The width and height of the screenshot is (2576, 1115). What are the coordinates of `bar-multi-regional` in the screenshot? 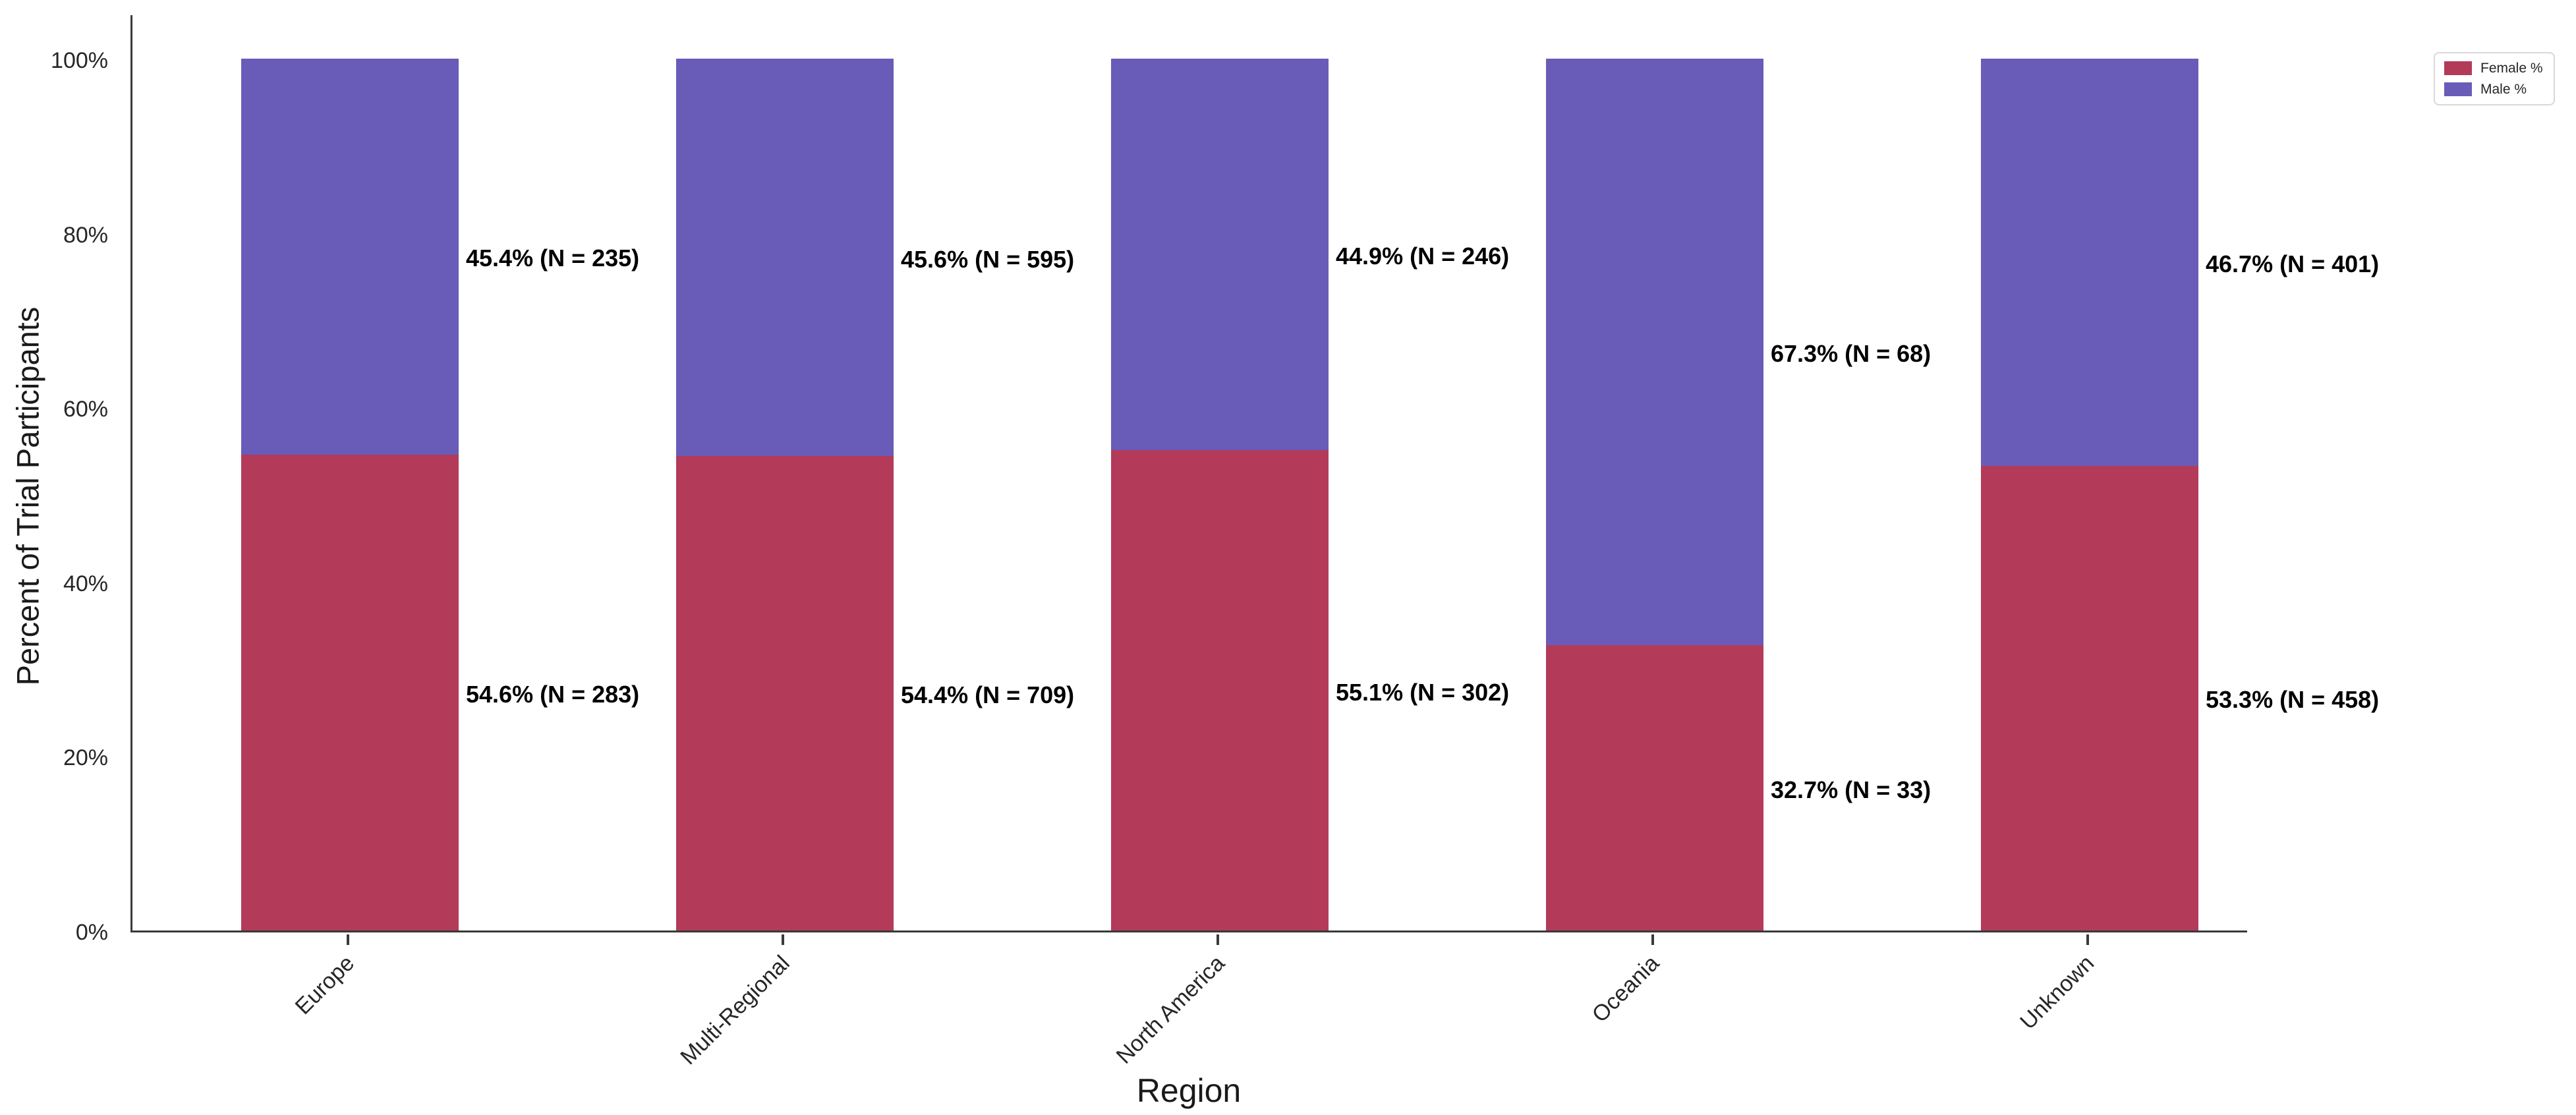 It's located at (785, 494).